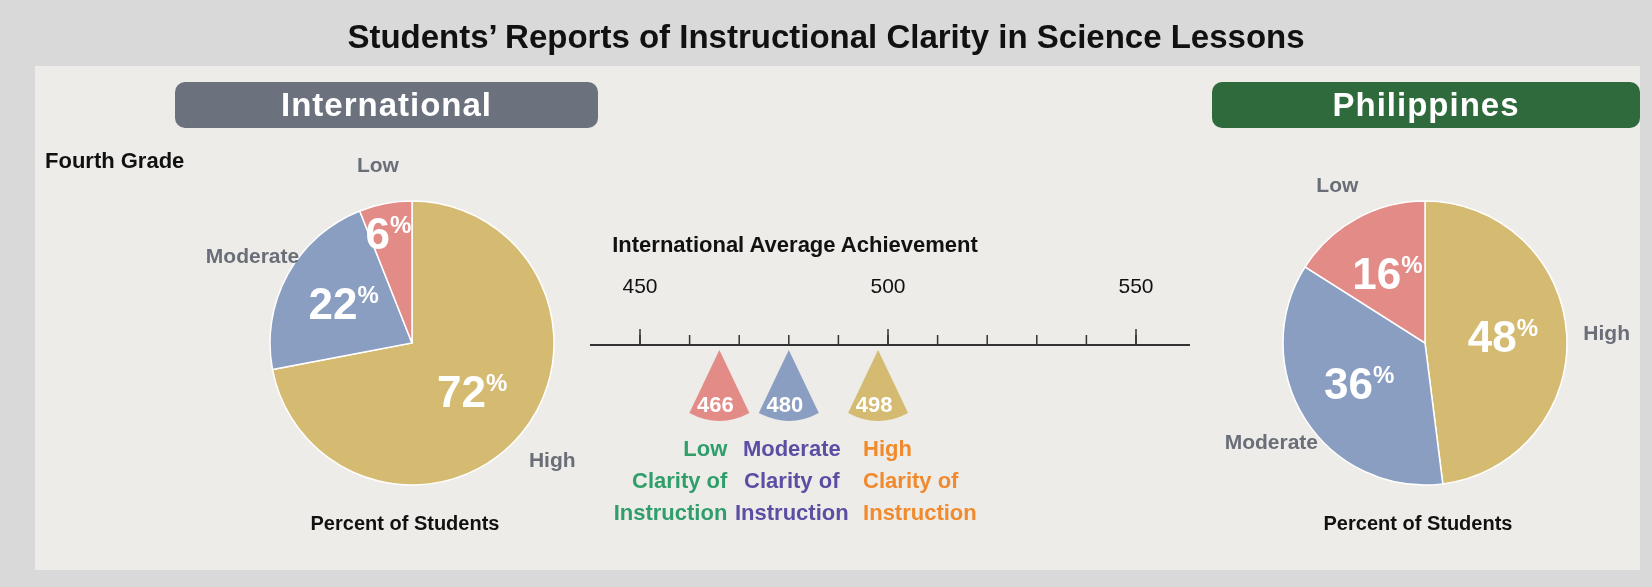 The width and height of the screenshot is (1652, 587). I want to click on chart-title: Philippines, so click(1426, 104).